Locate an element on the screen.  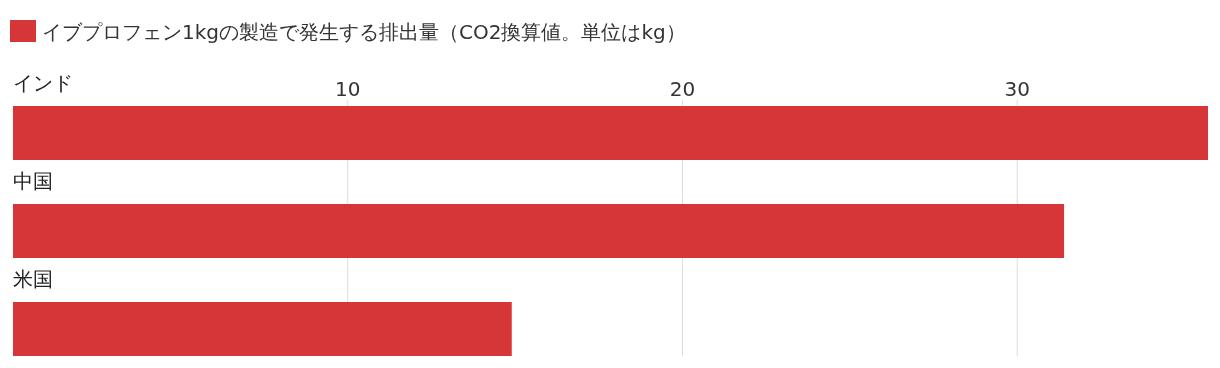
y-tick-label: インド is located at coordinates (43, 83).